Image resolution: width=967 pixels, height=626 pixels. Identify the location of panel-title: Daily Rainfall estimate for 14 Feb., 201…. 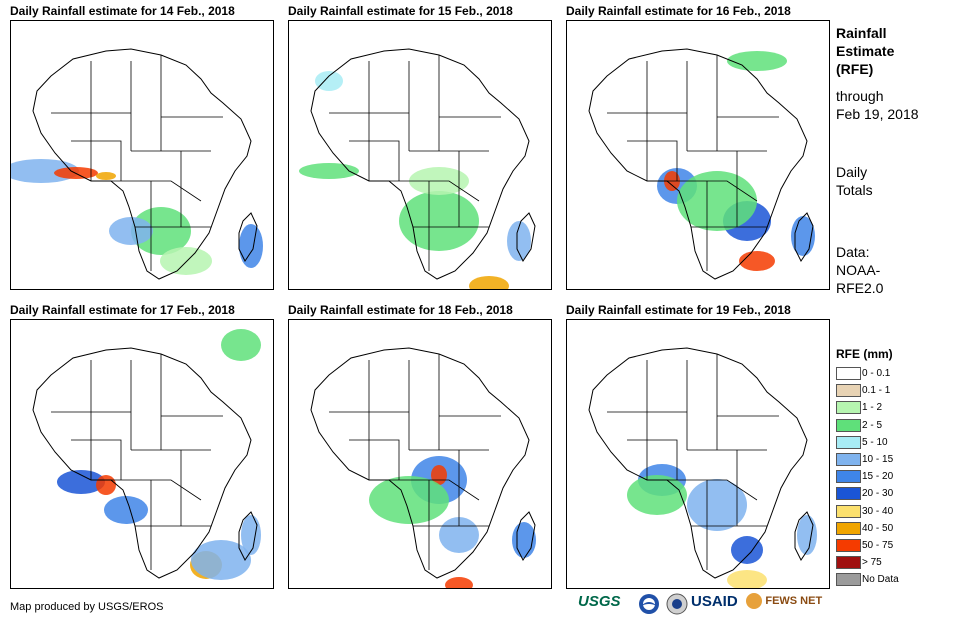
(122, 11).